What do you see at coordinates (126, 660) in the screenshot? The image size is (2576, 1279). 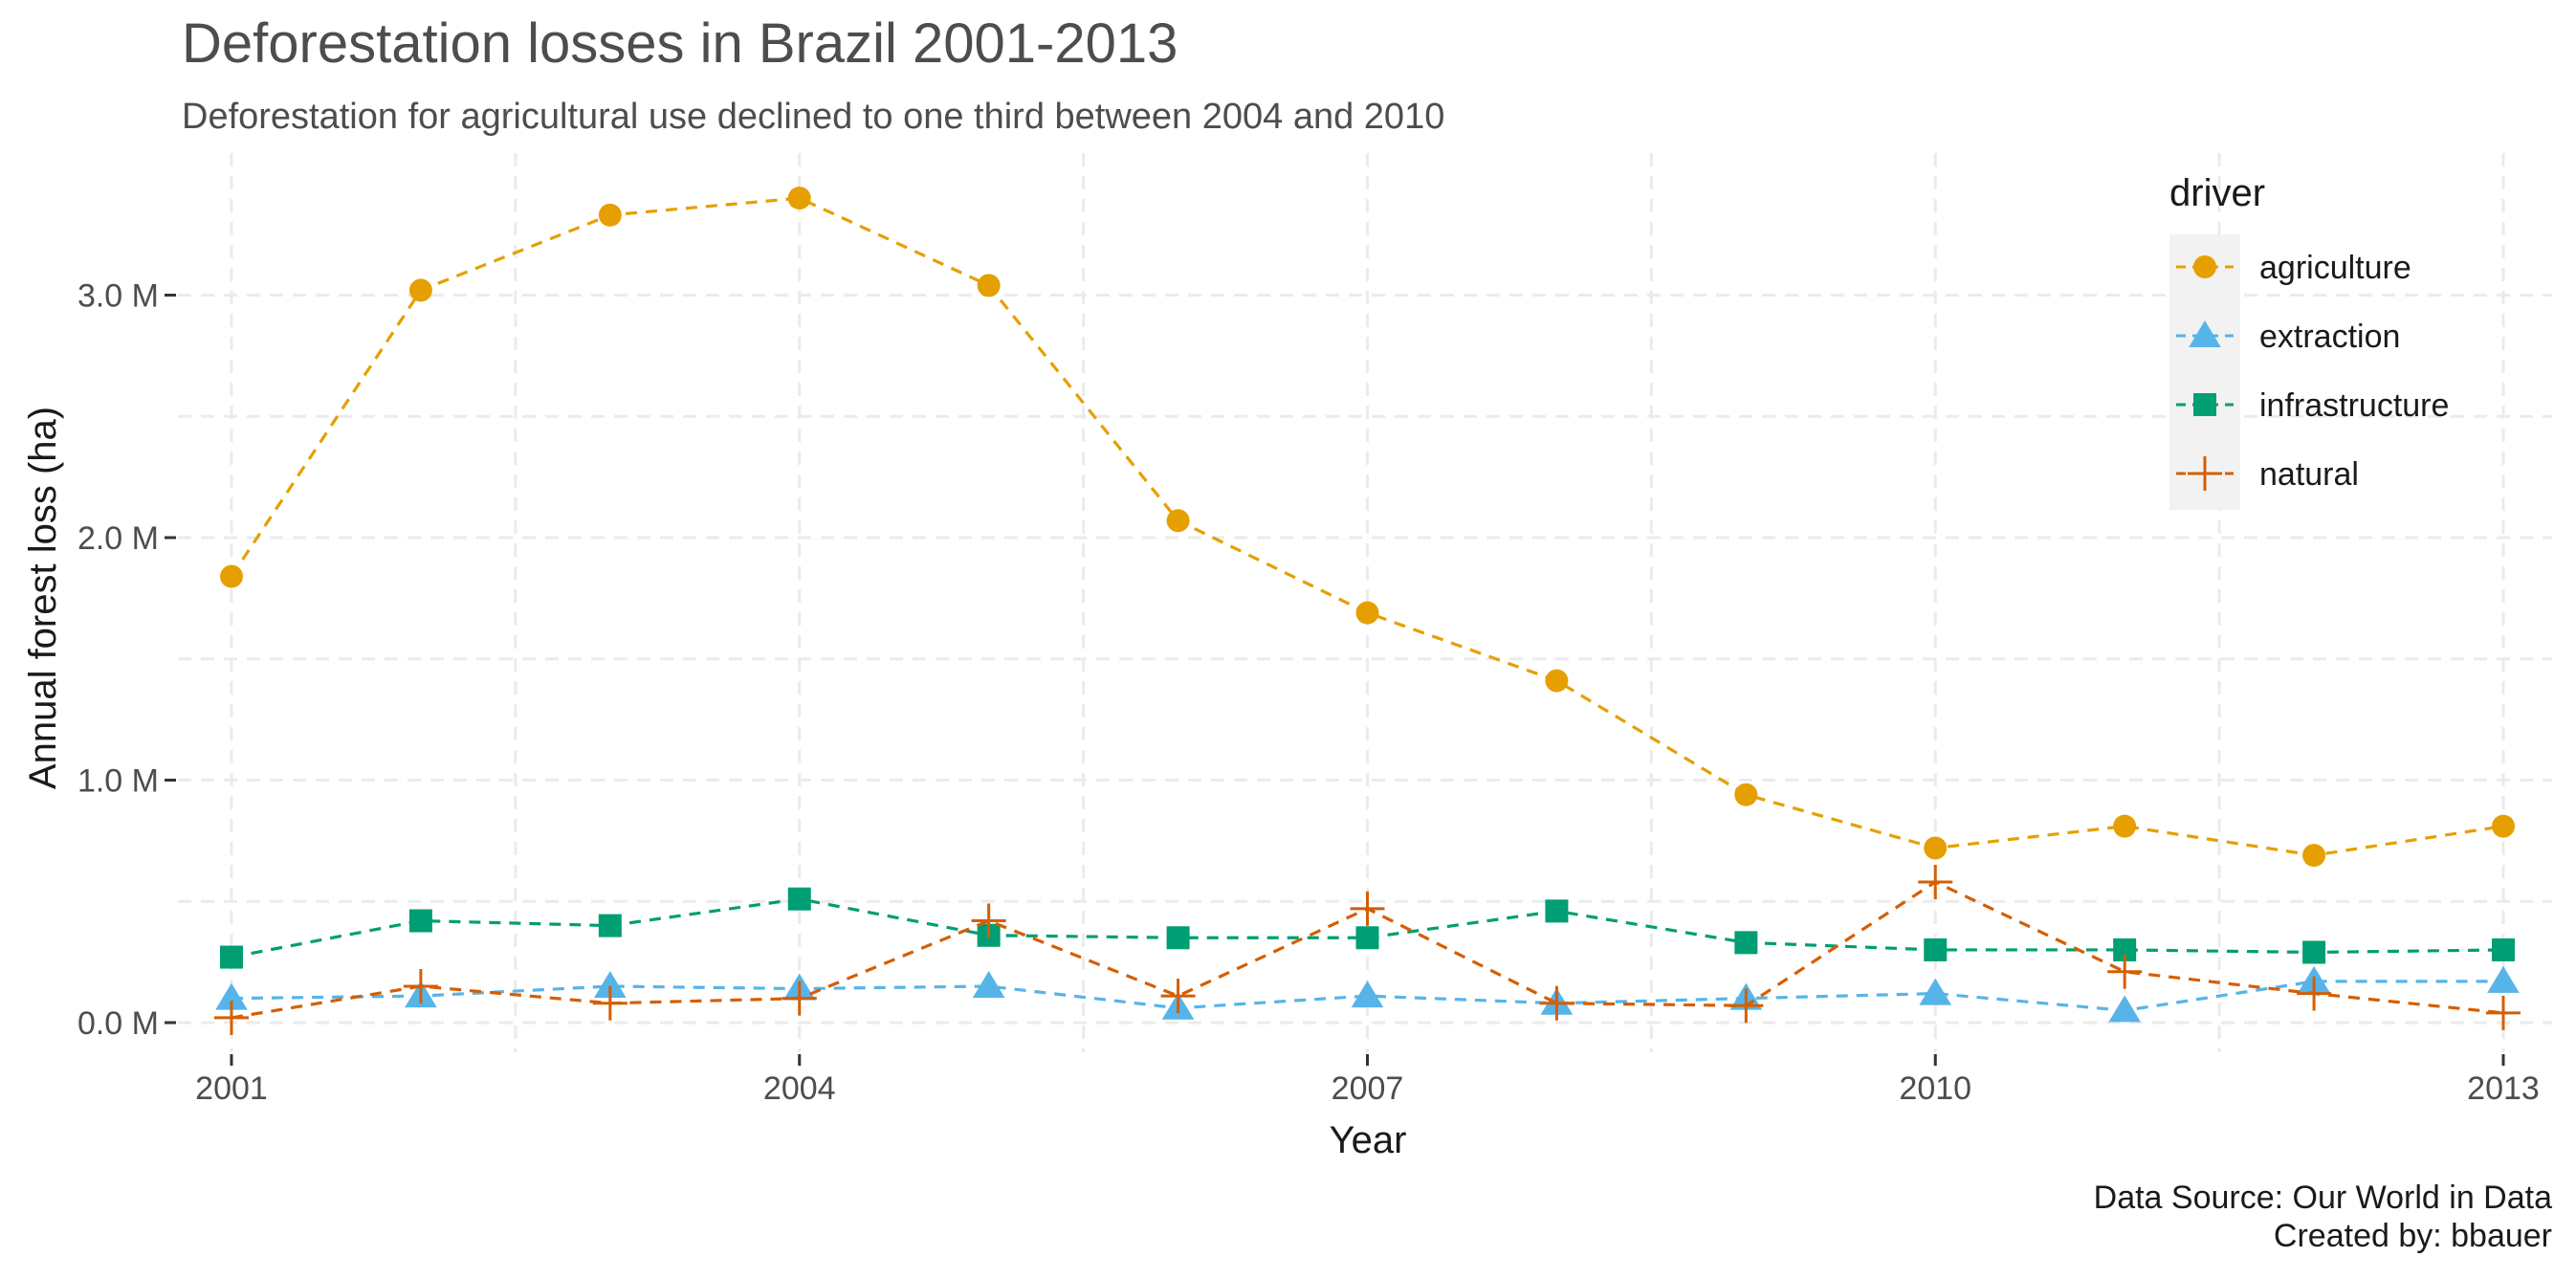 I see `y-axis: 0.0 M 1.0 M 2.0 M 3.0 M` at bounding box center [126, 660].